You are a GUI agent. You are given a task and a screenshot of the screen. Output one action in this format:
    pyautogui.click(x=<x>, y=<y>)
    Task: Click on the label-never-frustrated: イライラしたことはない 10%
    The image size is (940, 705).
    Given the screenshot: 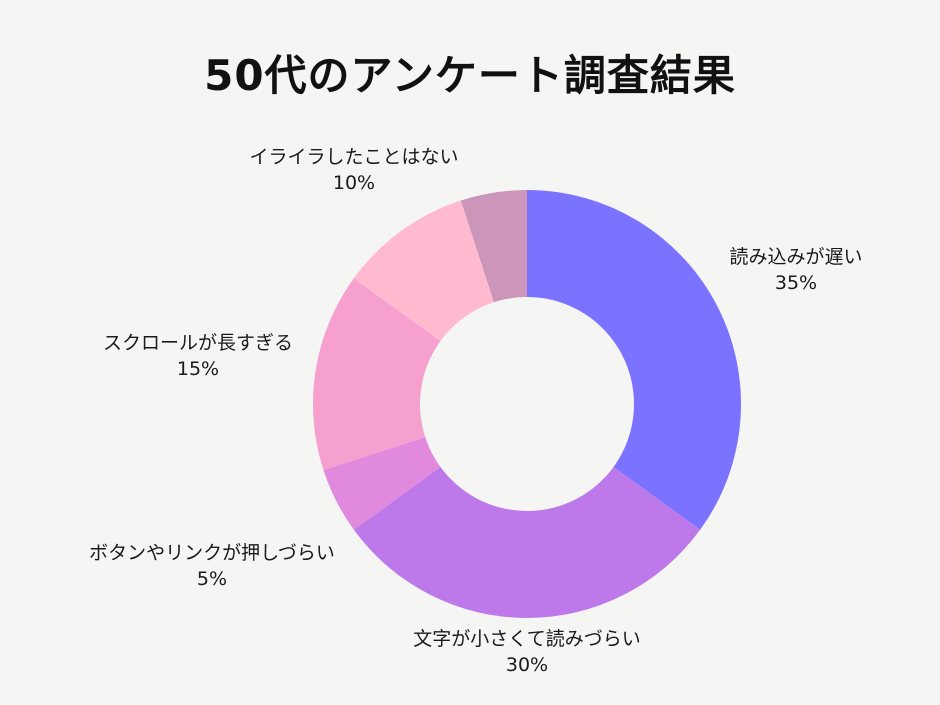 What is the action you would take?
    pyautogui.click(x=354, y=170)
    